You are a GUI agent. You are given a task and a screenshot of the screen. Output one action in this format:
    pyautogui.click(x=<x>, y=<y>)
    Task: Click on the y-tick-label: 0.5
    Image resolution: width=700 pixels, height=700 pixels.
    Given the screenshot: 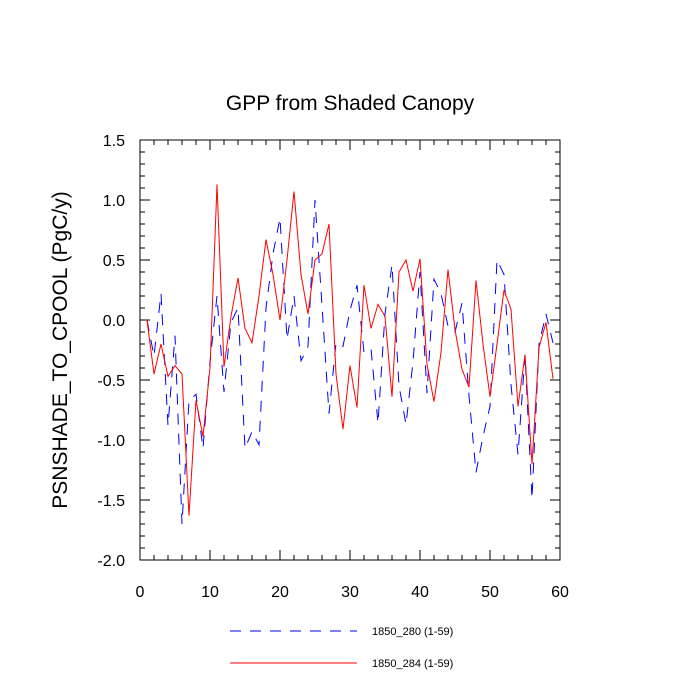 What is the action you would take?
    pyautogui.click(x=114, y=261)
    